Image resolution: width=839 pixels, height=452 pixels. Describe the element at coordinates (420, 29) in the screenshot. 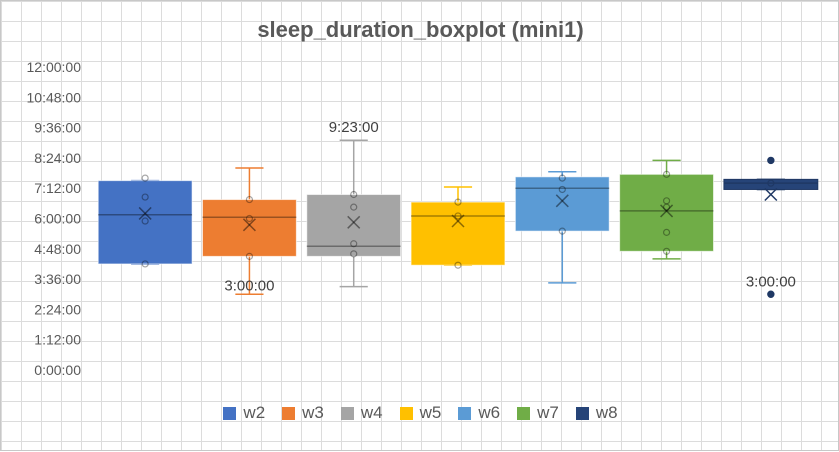

I see `chart-title: sleep_duration_boxplot (mini1)` at that location.